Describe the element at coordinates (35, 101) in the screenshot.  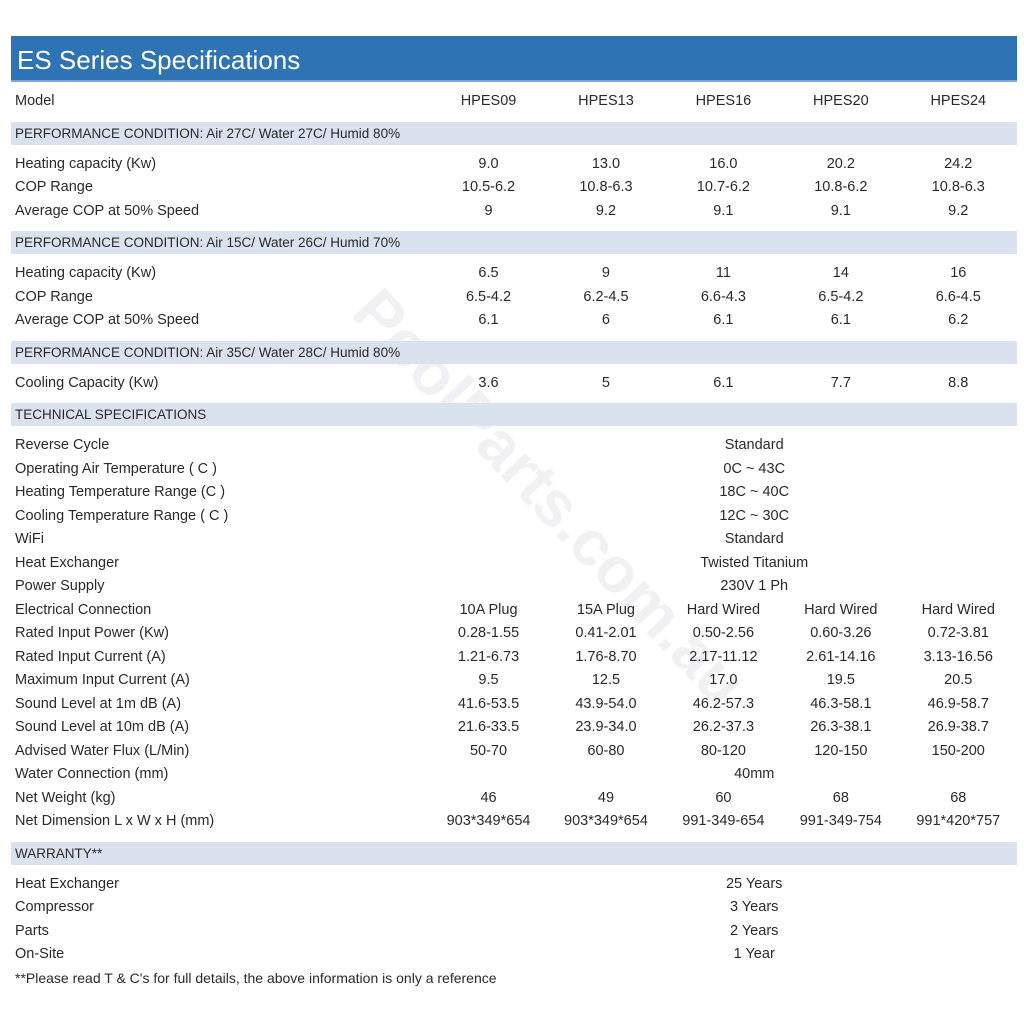
I see `model-label: Model` at that location.